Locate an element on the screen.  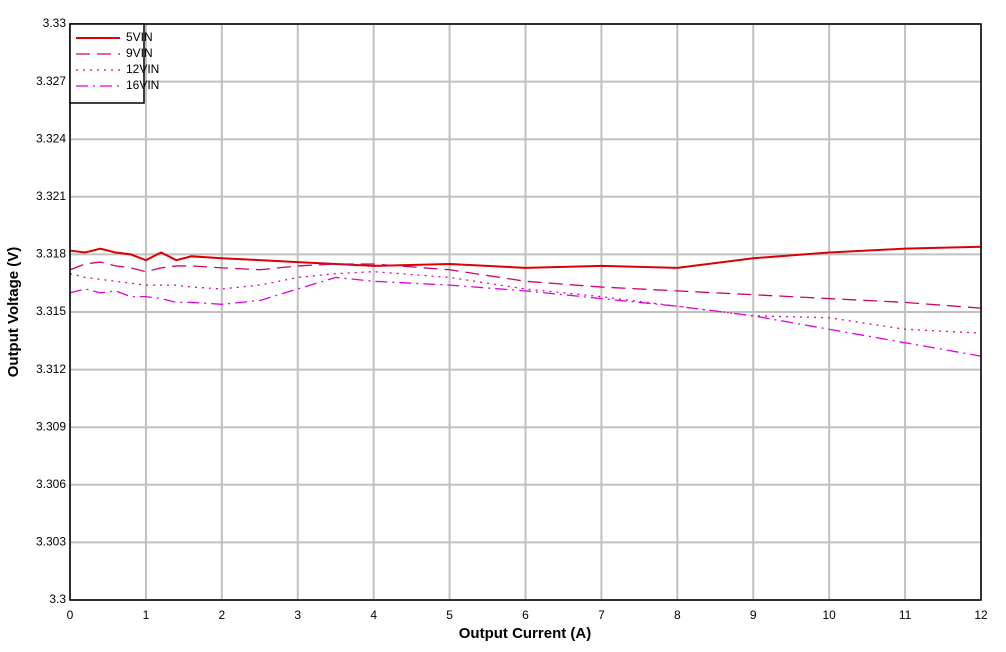
x-tick-label: 1 is located at coordinates (146, 615).